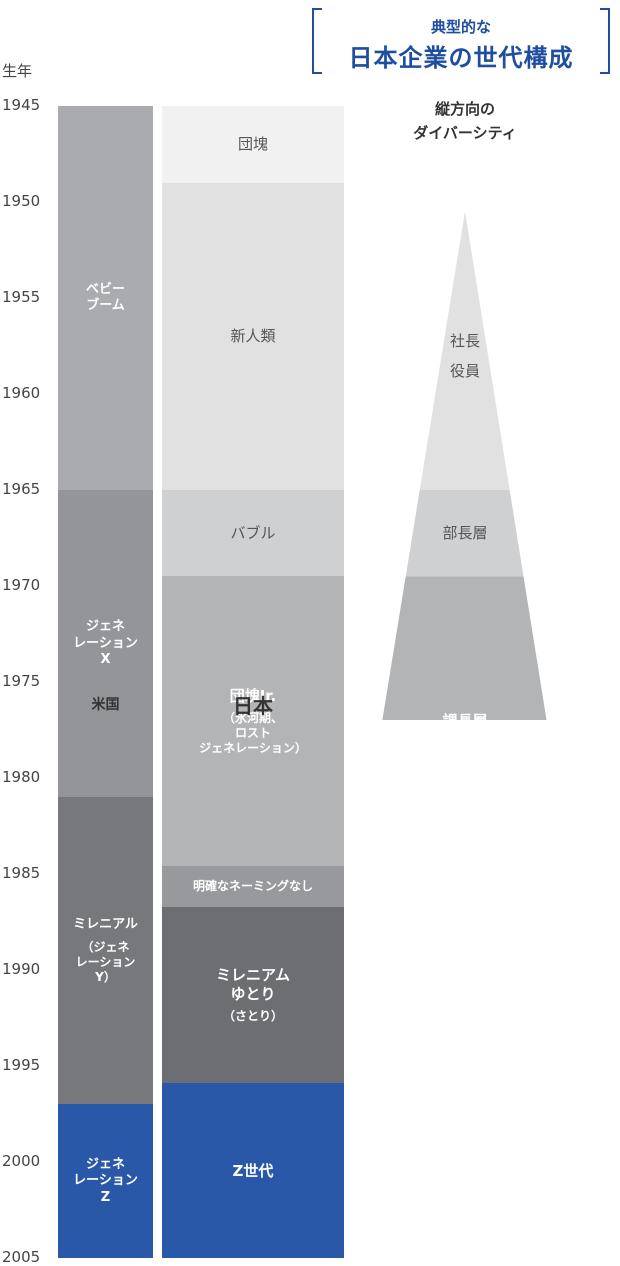 This screenshot has height=1266, width=620. Describe the element at coordinates (105, 705) in the screenshot. I see `us-column-label: 米国` at that location.